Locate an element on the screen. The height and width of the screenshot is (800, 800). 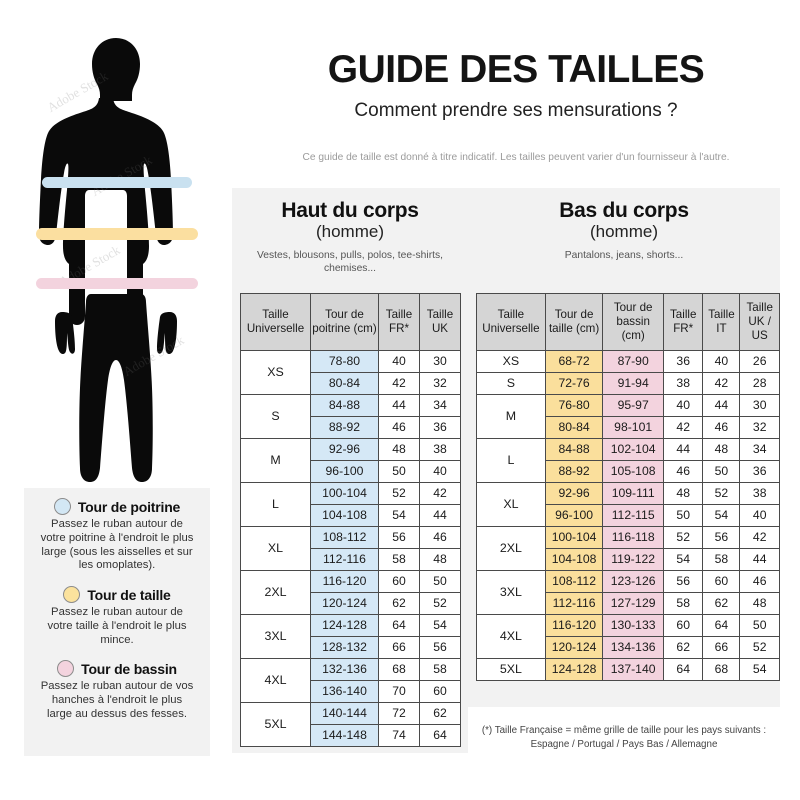
size-cell: 30 is located at coordinates (759, 405).